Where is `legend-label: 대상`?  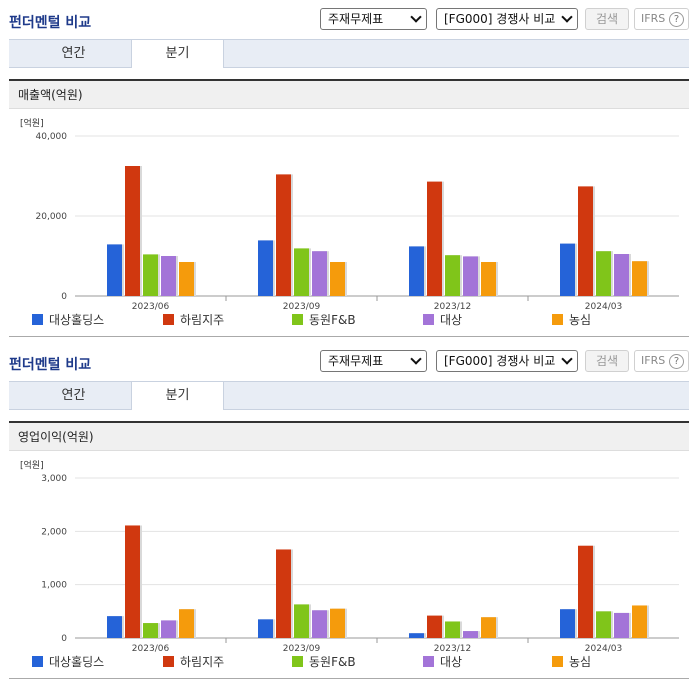 legend-label: 대상 is located at coordinates (451, 320).